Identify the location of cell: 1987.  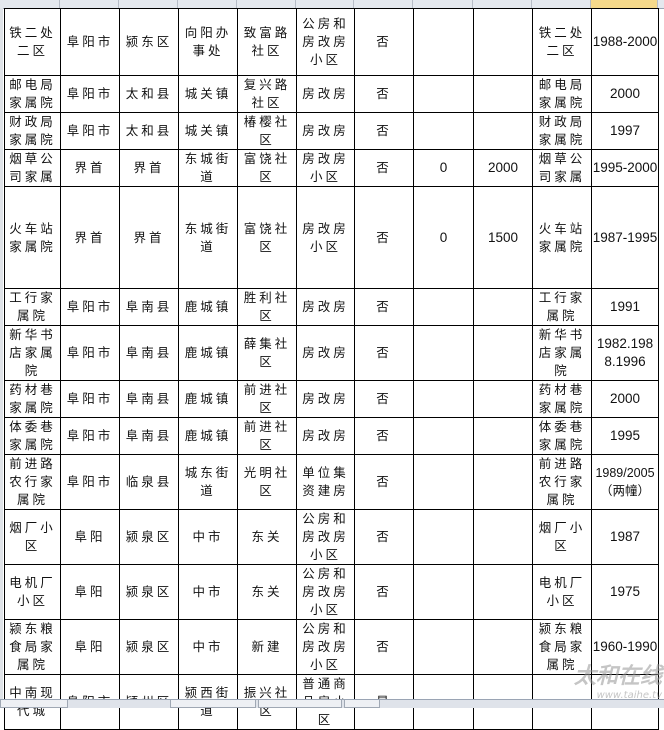
(625, 537).